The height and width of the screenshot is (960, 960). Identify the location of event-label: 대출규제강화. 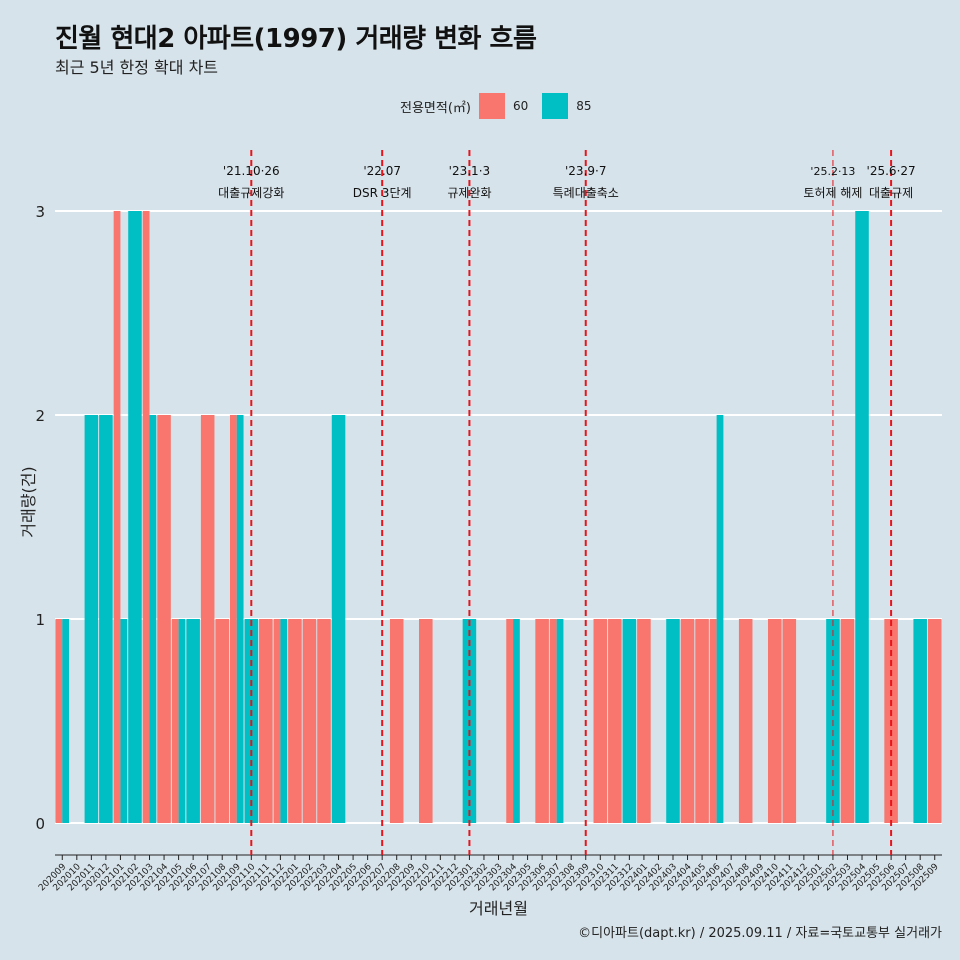
(251, 193).